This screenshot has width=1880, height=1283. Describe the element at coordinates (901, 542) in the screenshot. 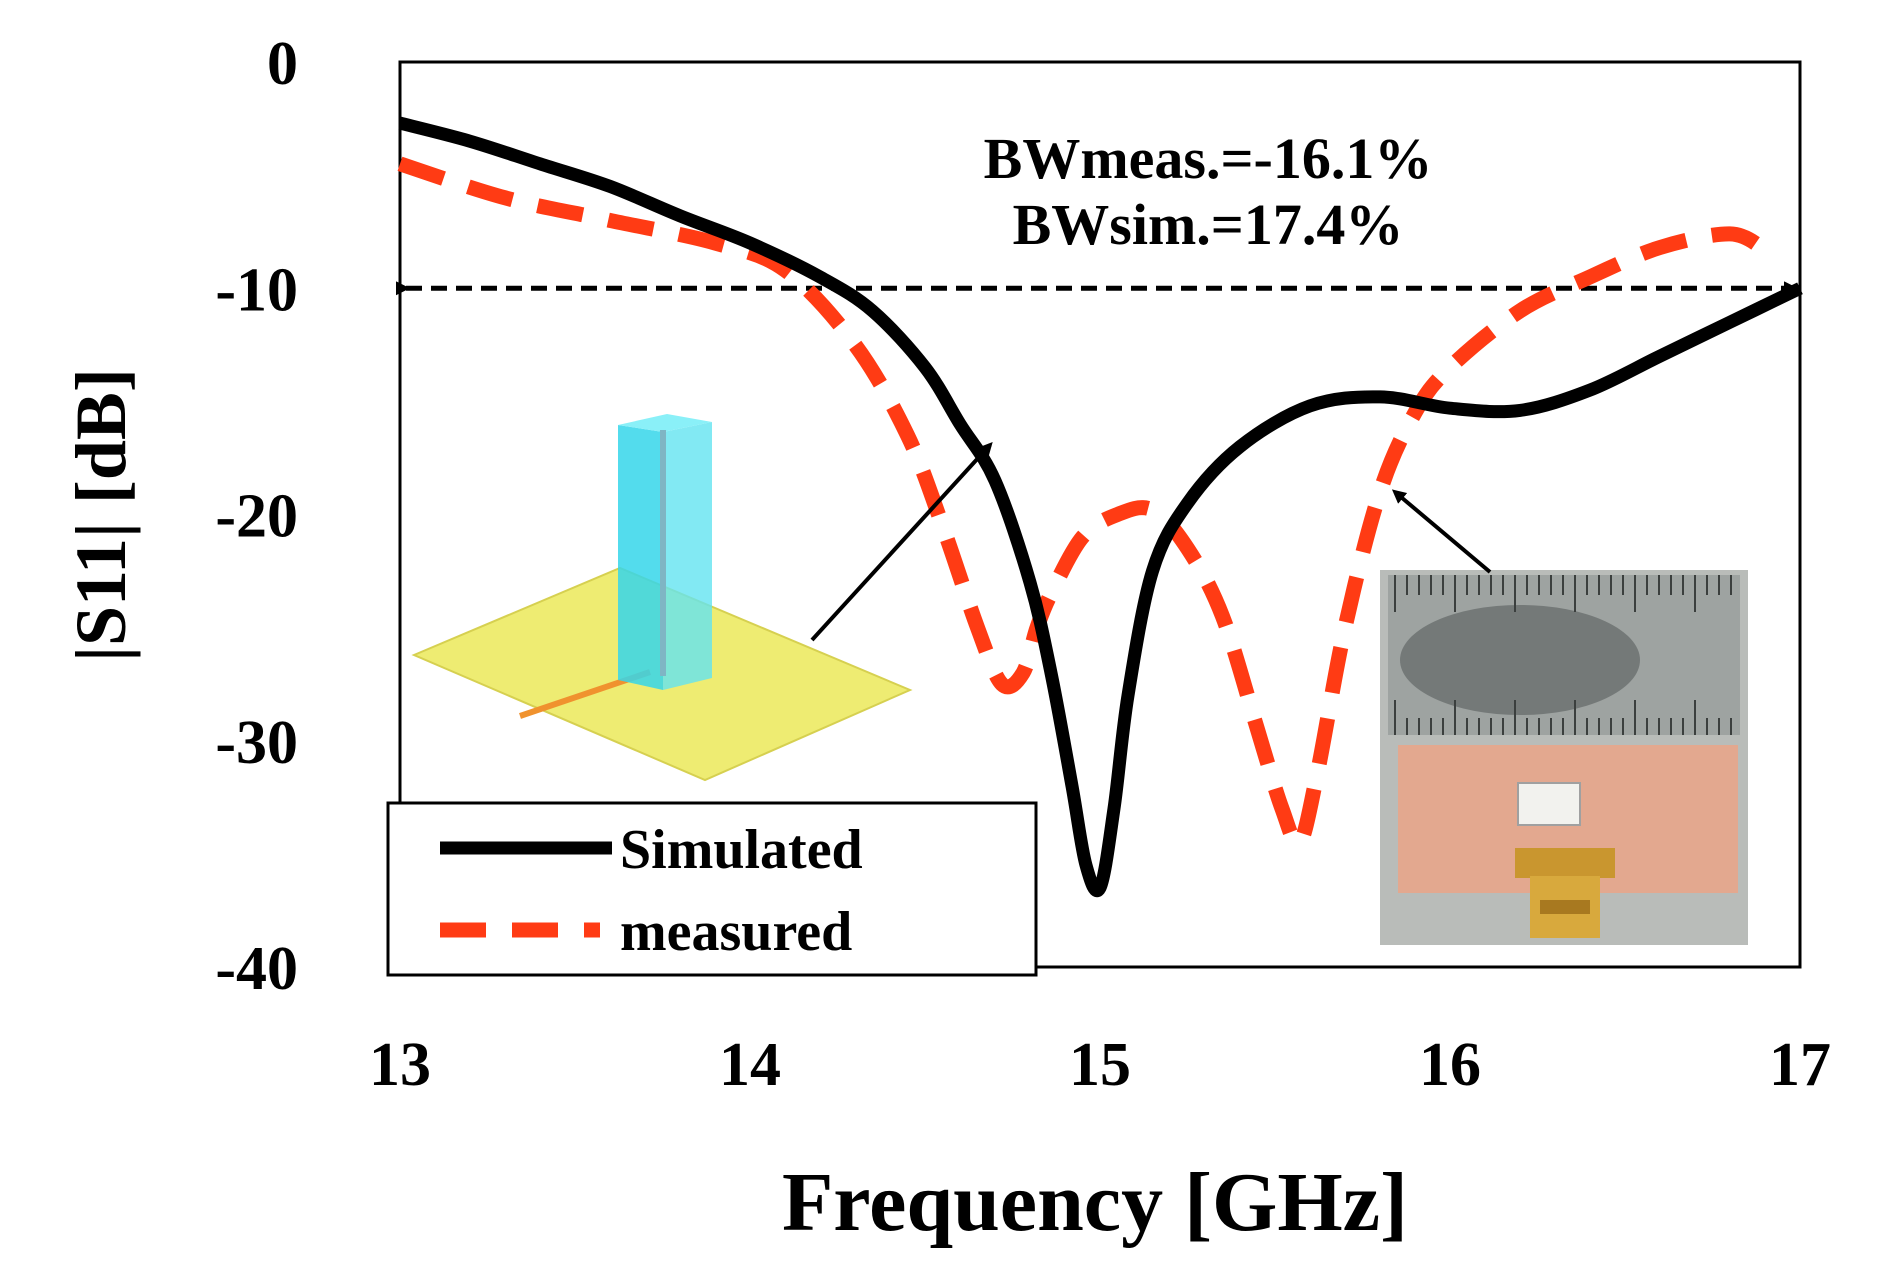

I see `pointer-arrow-to-simulated` at that location.